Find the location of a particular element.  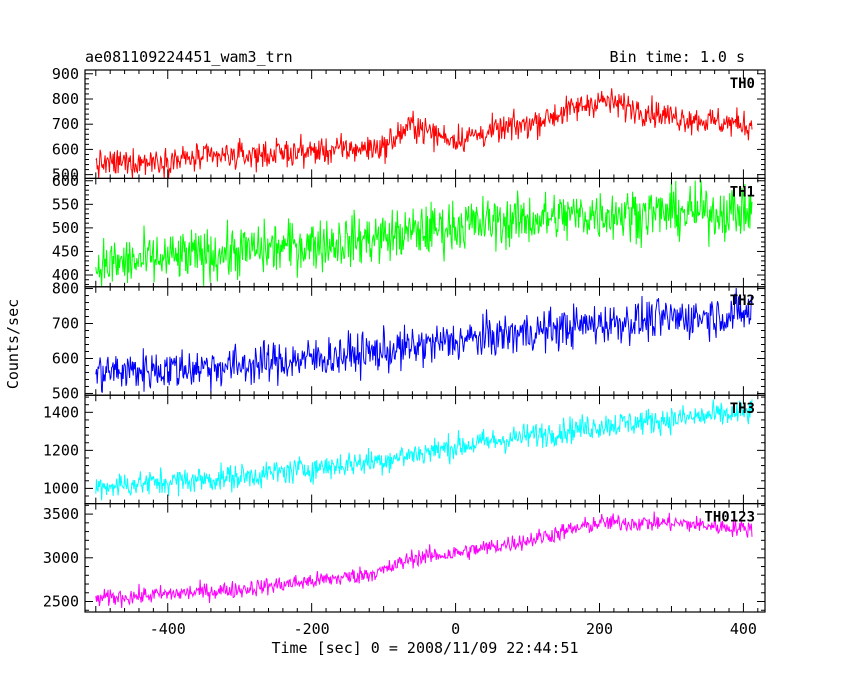

x-tick-label: 400 is located at coordinates (743, 629).